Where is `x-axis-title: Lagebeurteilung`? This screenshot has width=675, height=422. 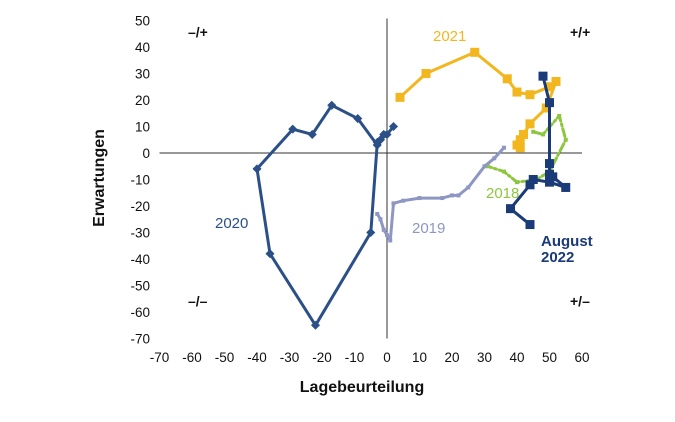
x-axis-title: Lagebeurteilung is located at coordinates (362, 387).